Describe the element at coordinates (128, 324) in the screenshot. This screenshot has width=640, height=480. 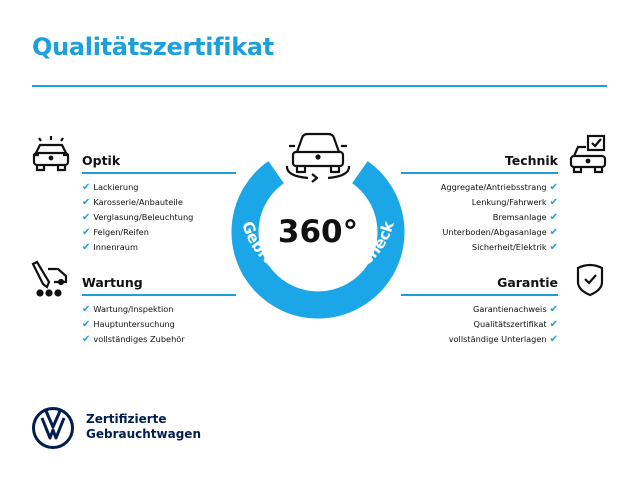
I see `list-item: ✔ Hauptuntersuchung` at that location.